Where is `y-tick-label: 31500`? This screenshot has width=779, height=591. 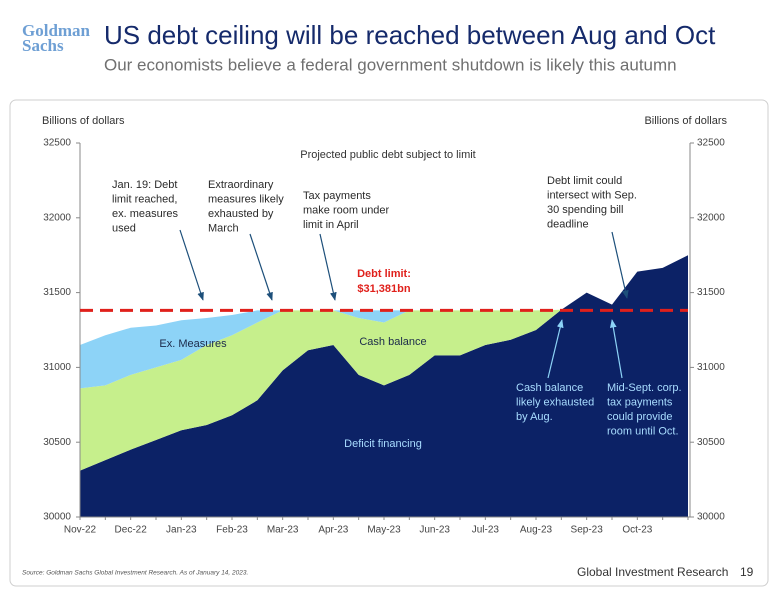
y-tick-label: 31500 is located at coordinates (57, 292).